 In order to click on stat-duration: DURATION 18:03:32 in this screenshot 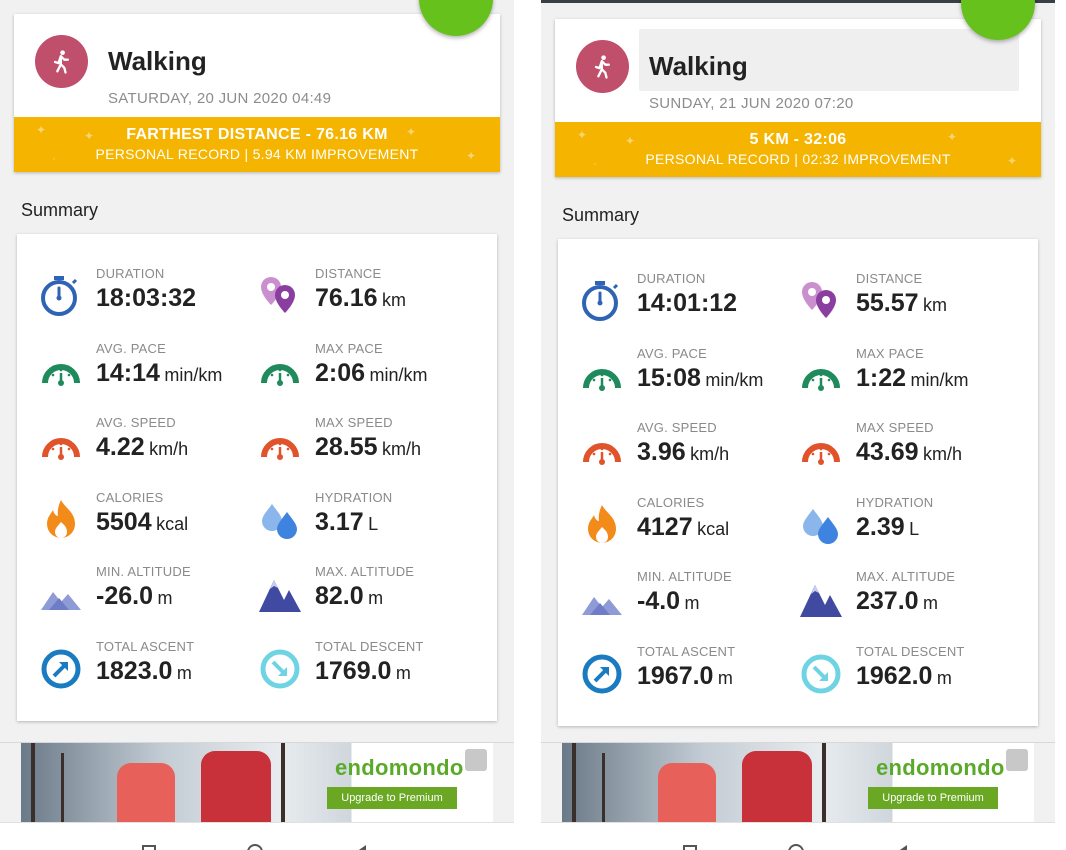, I will do `click(149, 296)`.